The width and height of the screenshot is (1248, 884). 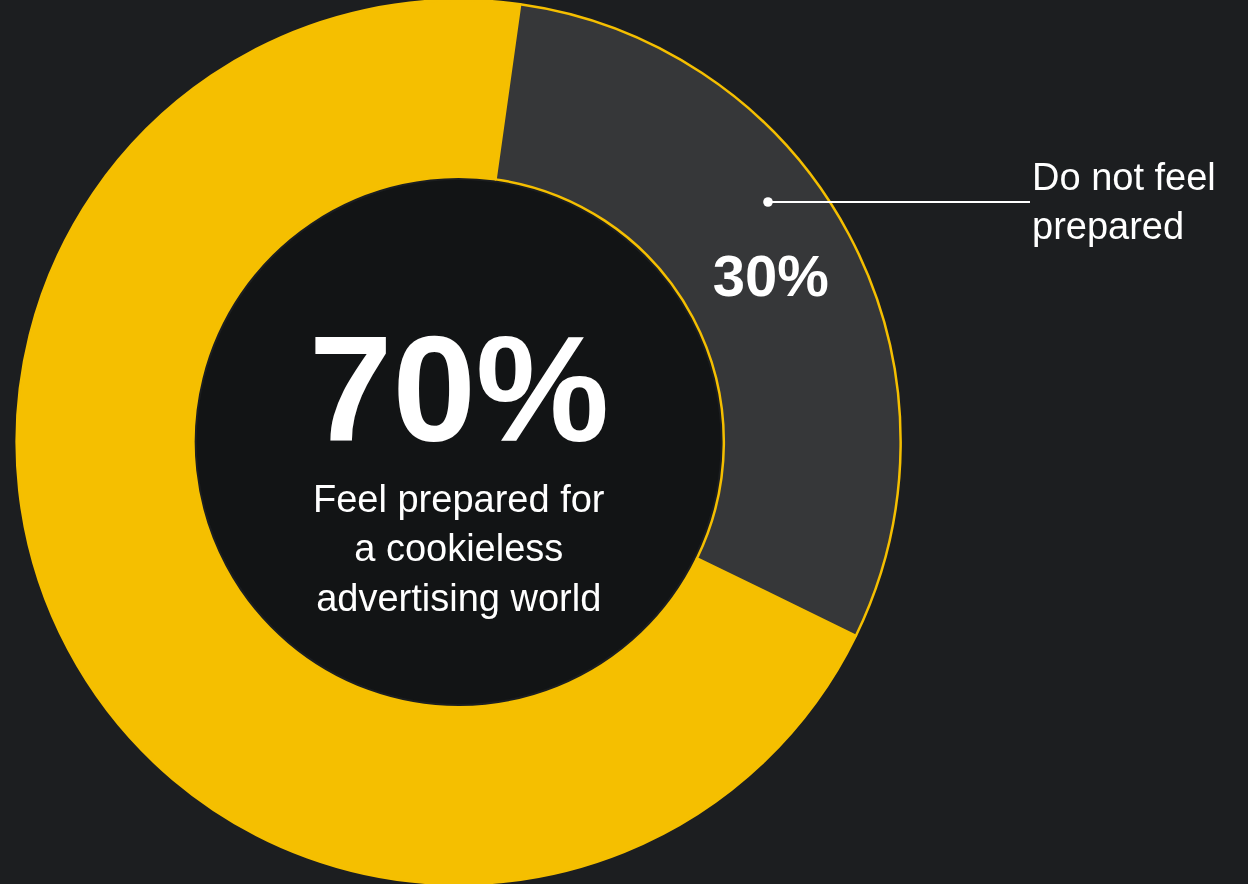 I want to click on slice-label: Do not feel prepared, so click(x=1124, y=202).